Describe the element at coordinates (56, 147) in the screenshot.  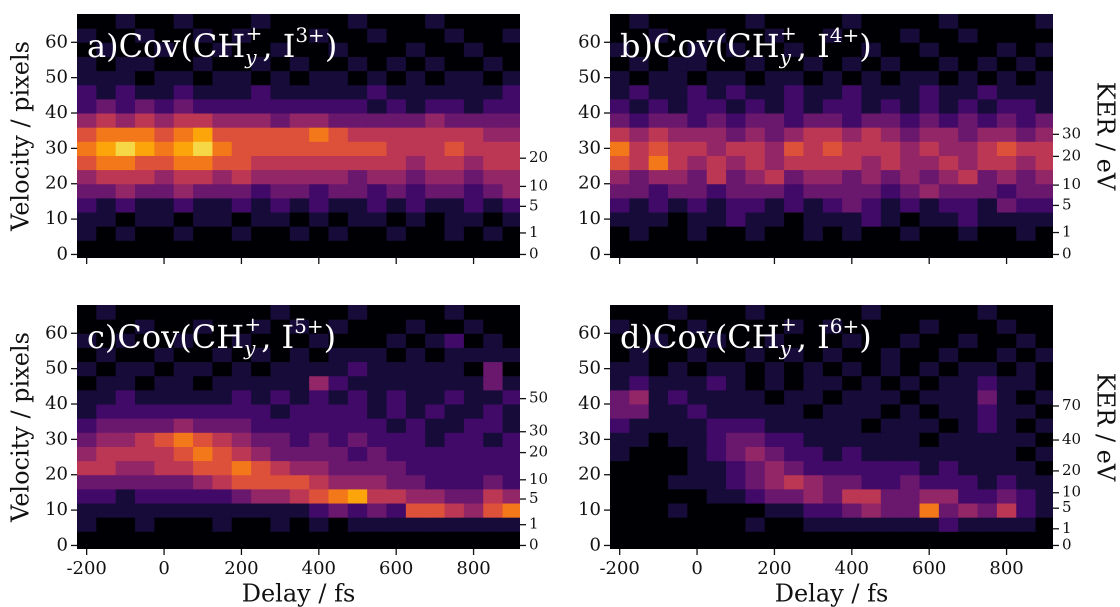
I see `y-tick-label: 30` at that location.